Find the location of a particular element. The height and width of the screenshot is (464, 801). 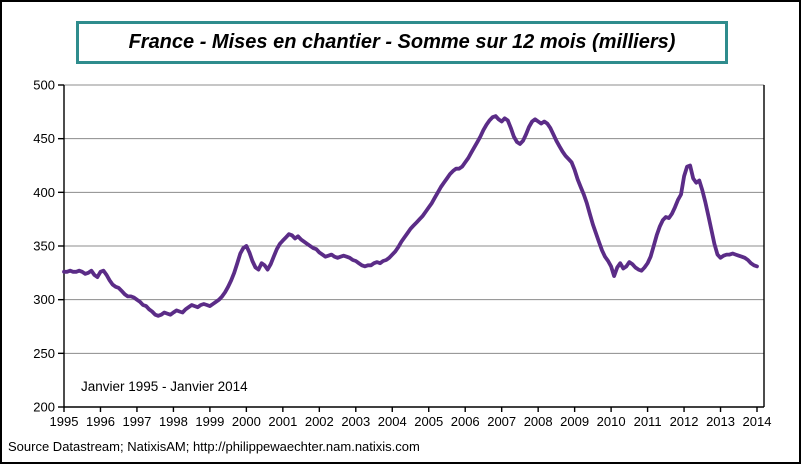

x-axis-label: 2001 is located at coordinates (282, 421).